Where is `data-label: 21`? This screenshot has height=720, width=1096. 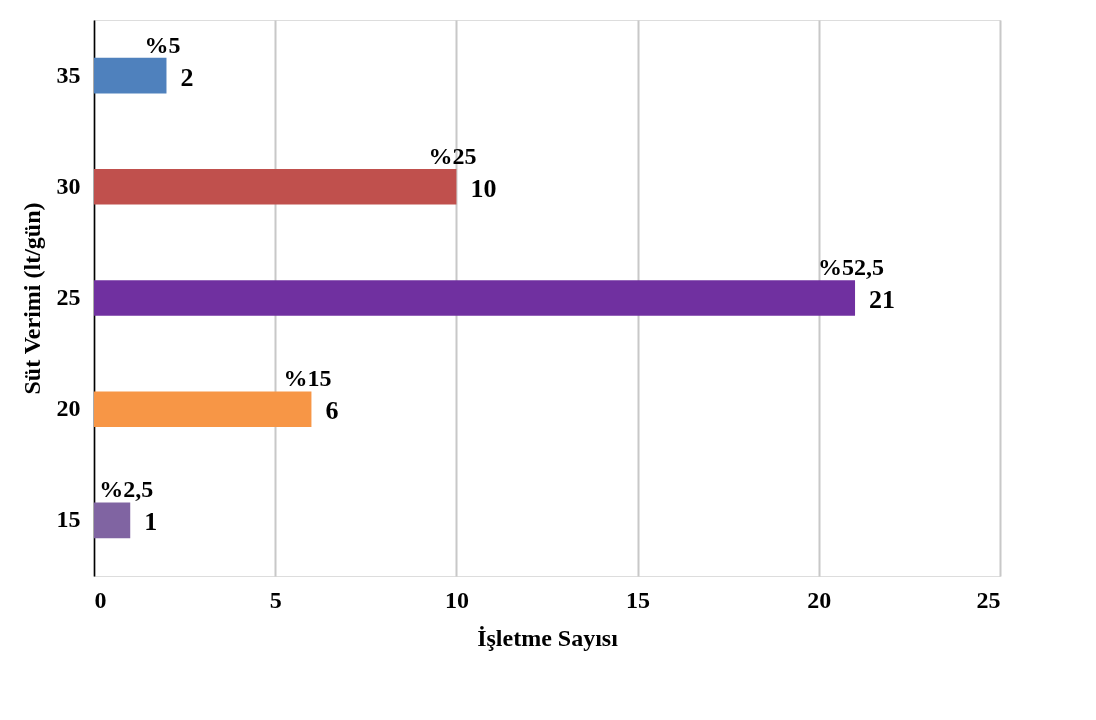 data-label: 21 is located at coordinates (882, 299).